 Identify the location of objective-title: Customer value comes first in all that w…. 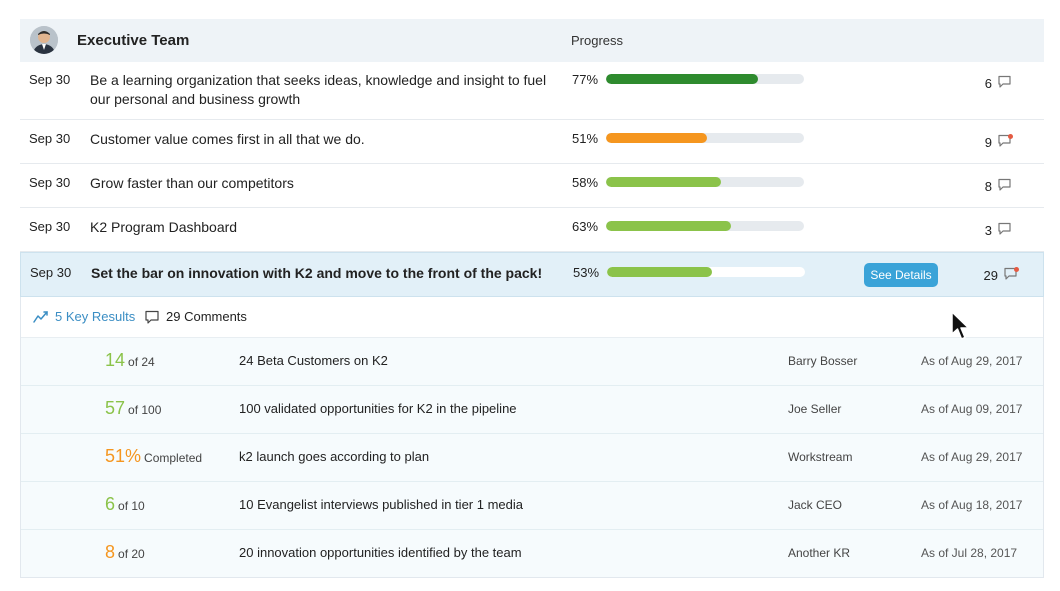
(227, 139).